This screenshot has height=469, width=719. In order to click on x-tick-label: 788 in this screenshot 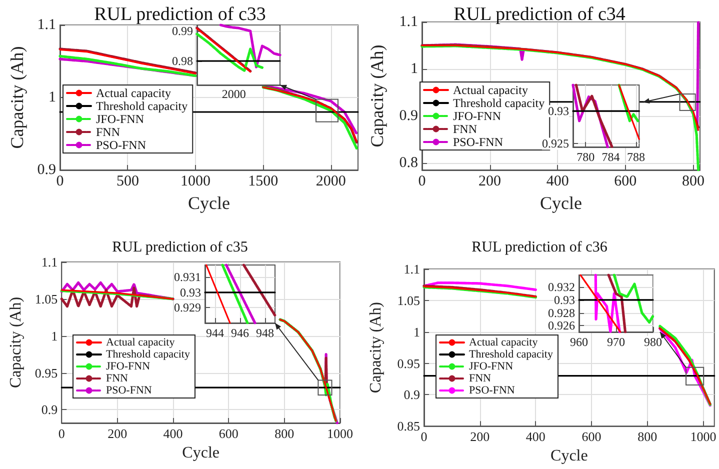, I will do `click(636, 157)`.